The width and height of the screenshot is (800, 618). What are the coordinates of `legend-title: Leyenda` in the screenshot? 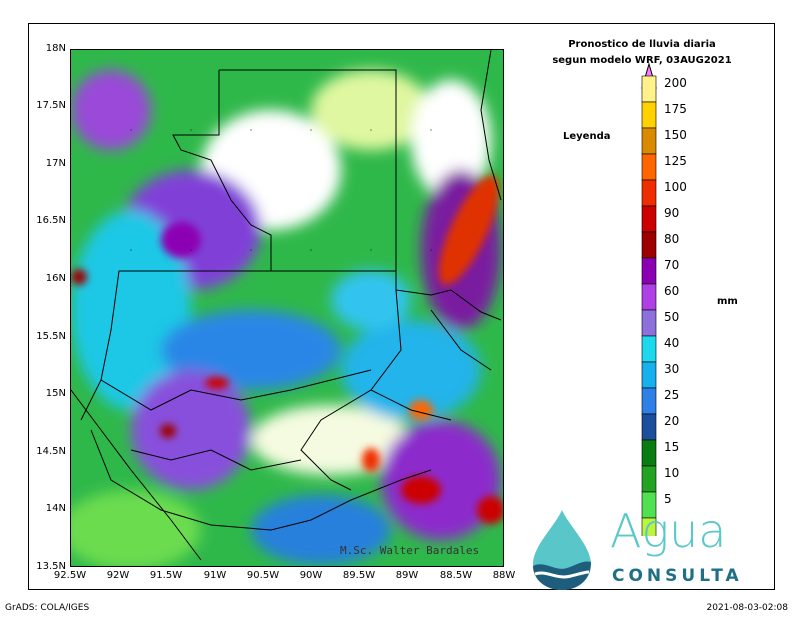 It's located at (587, 136).